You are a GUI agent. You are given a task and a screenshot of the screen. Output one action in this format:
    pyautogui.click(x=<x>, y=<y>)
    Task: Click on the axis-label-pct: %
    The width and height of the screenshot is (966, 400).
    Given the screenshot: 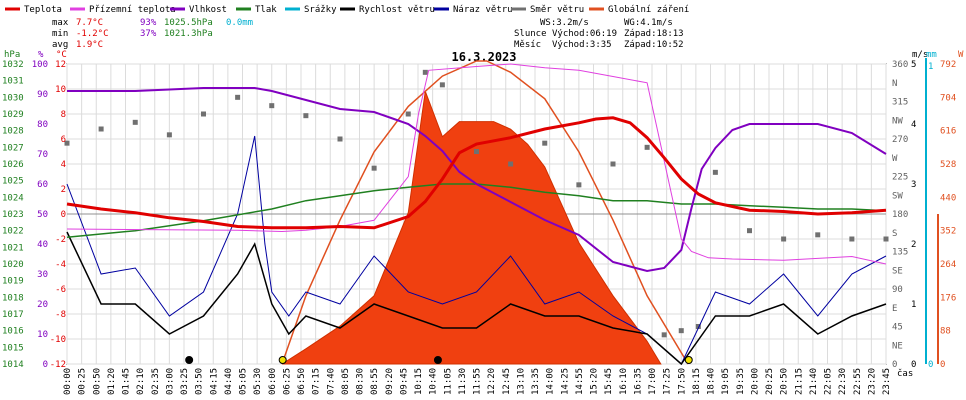 What is the action you would take?
    pyautogui.click(x=41, y=55)
    